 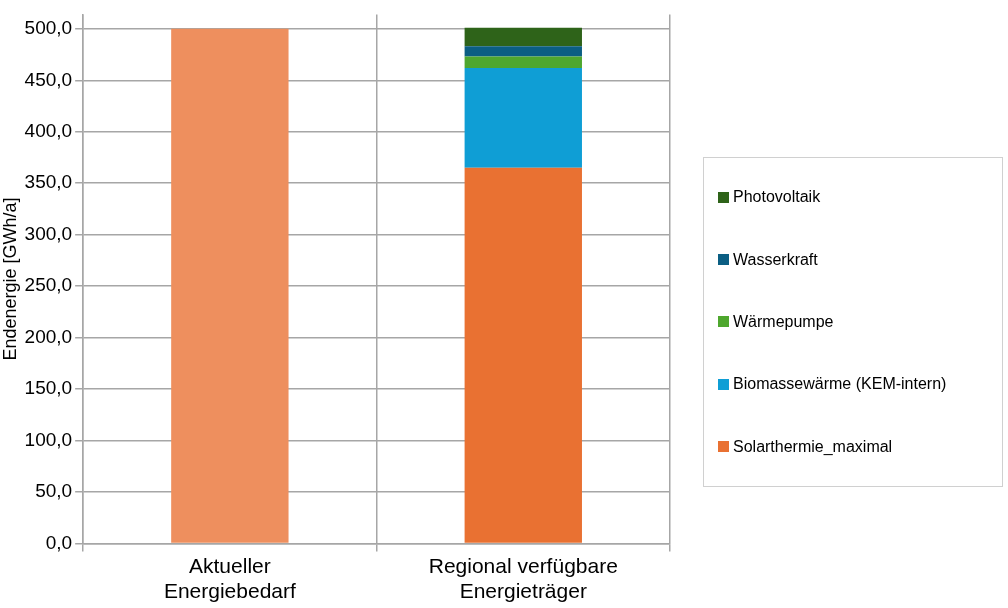 I want to click on legend-label: Wärmepumpe, so click(x=783, y=321).